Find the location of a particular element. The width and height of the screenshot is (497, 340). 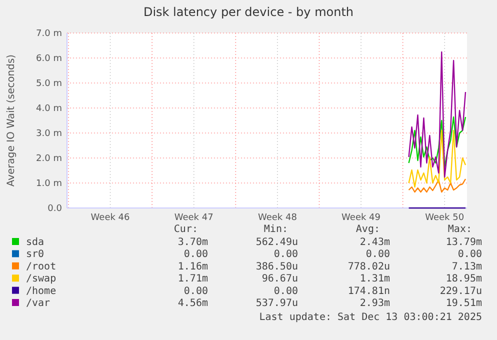

y-tick-label: 7.0 m is located at coordinates (49, 34).